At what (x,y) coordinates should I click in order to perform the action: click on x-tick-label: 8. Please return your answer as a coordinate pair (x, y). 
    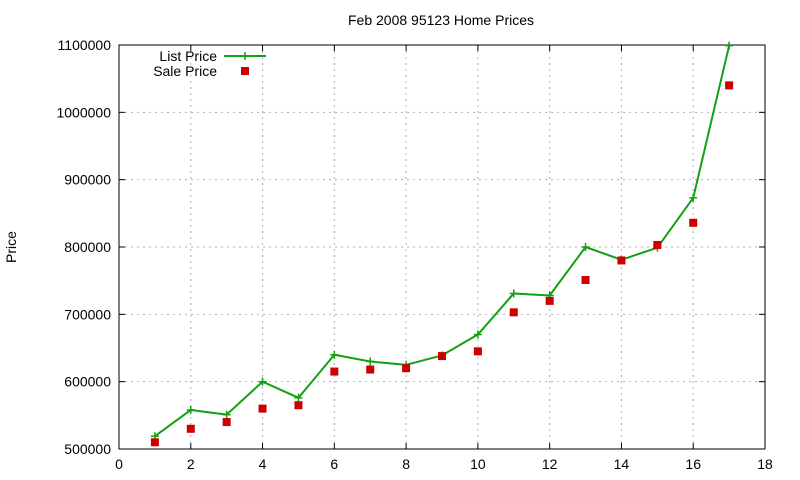
    Looking at the image, I should click on (406, 464).